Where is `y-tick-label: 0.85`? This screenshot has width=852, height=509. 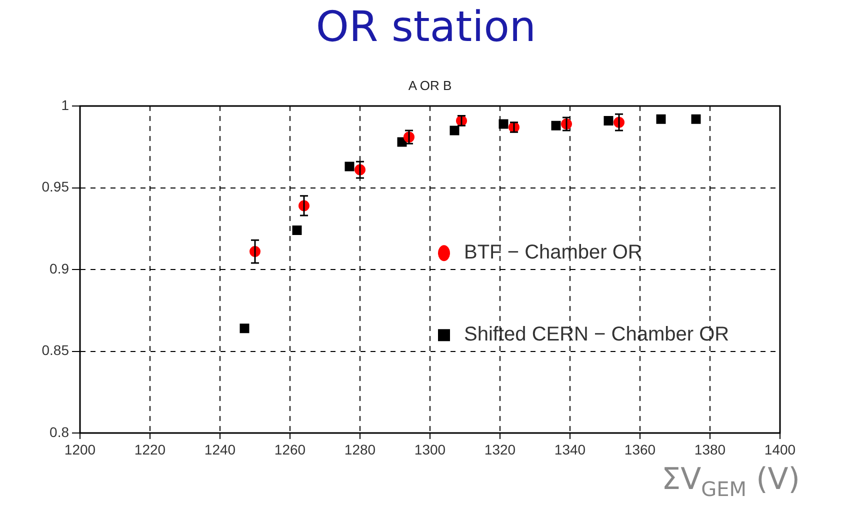
y-tick-label: 0.85 is located at coordinates (56, 350).